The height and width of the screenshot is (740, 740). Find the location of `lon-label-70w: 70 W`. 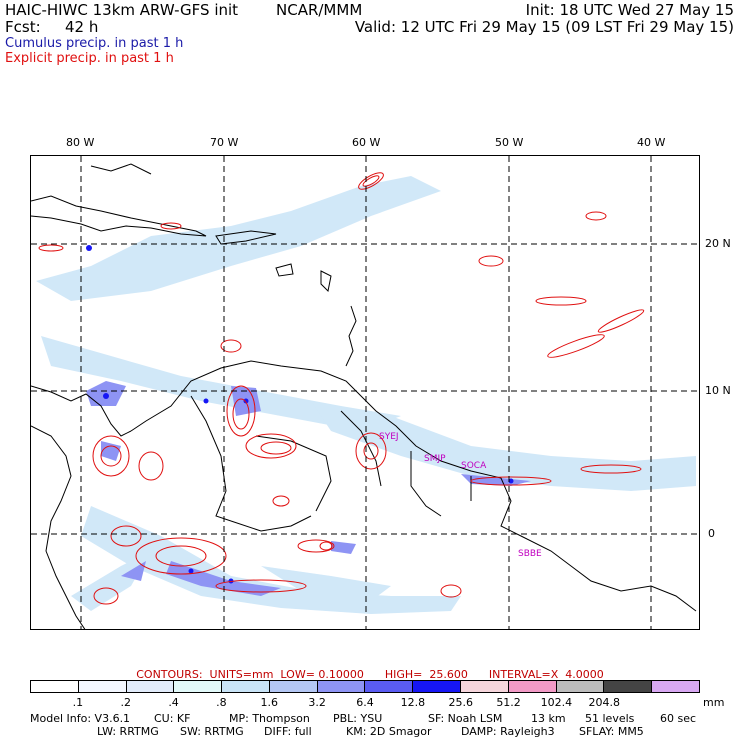

lon-label-70w: 70 W is located at coordinates (224, 142).